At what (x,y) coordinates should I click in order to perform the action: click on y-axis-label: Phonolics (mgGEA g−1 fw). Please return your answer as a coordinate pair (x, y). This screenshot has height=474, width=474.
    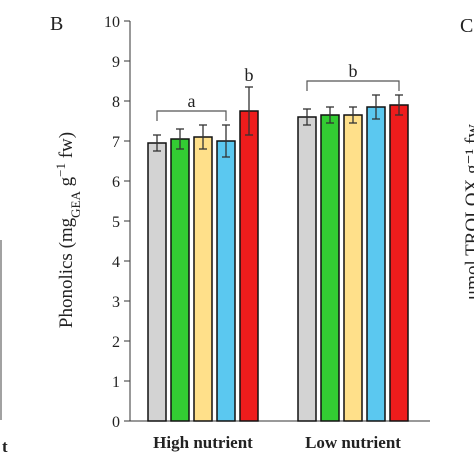
    Looking at the image, I should click on (68, 230).